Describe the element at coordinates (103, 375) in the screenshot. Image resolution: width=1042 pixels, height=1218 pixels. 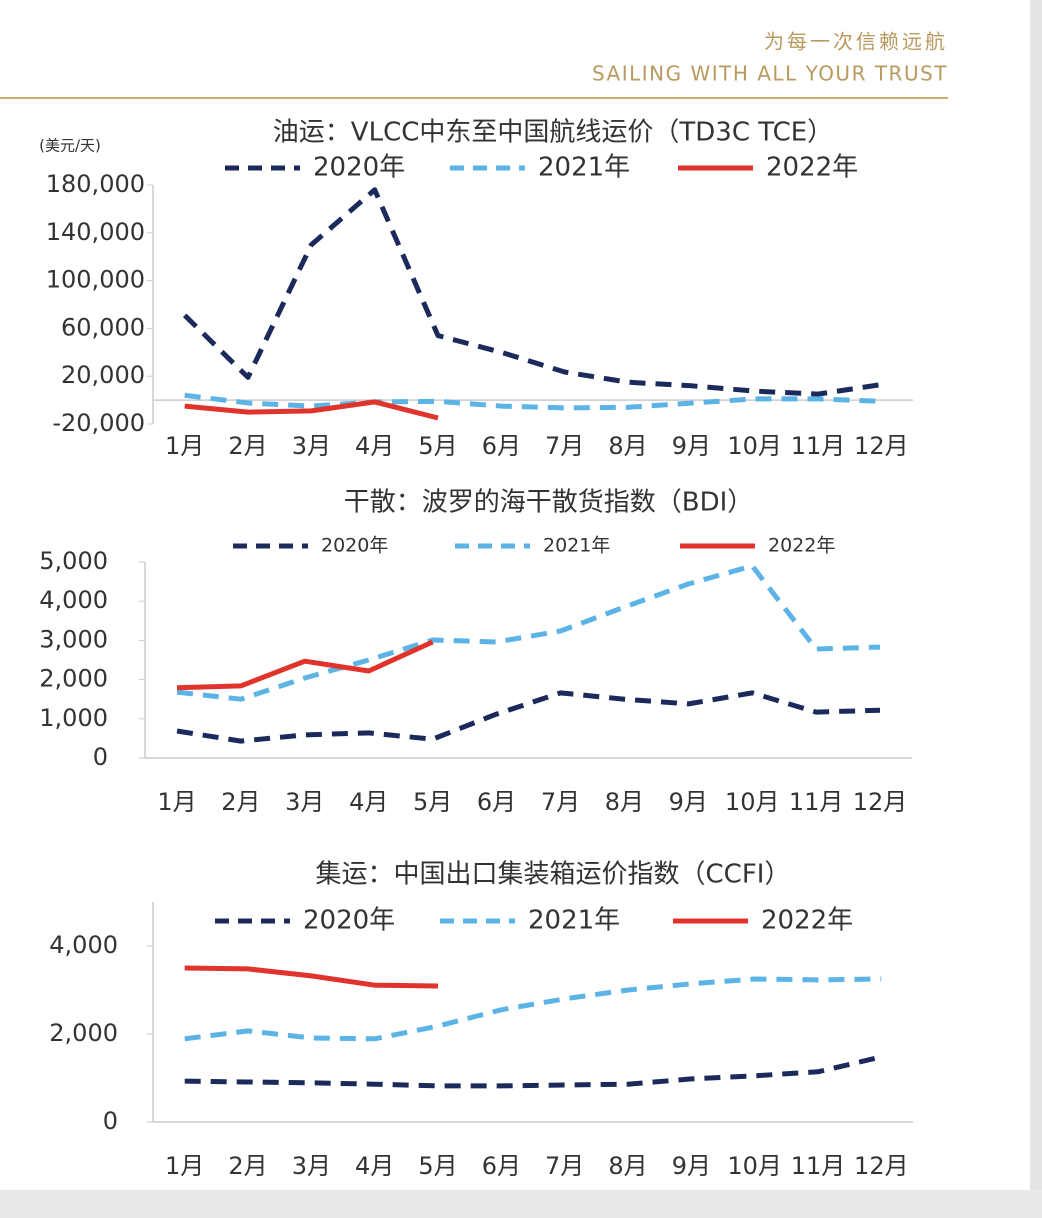
I see `y-tick-label: 20,000` at that location.